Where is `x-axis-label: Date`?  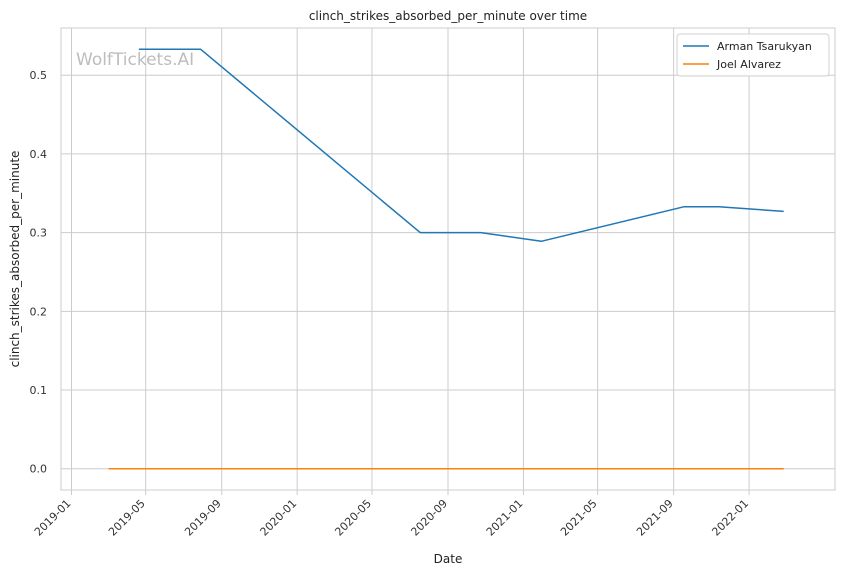 x-axis-label: Date is located at coordinates (448, 559).